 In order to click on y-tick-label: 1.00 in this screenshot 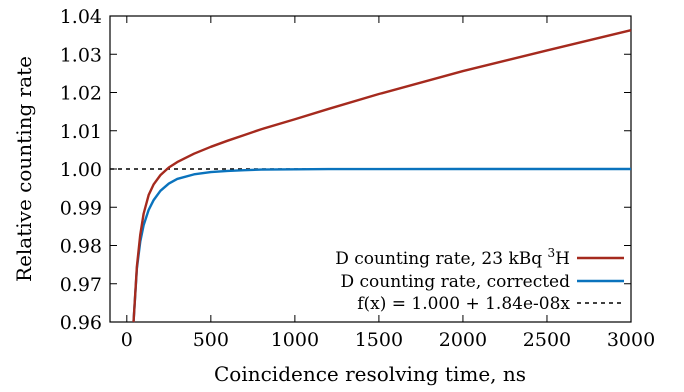, I will do `click(81, 170)`.